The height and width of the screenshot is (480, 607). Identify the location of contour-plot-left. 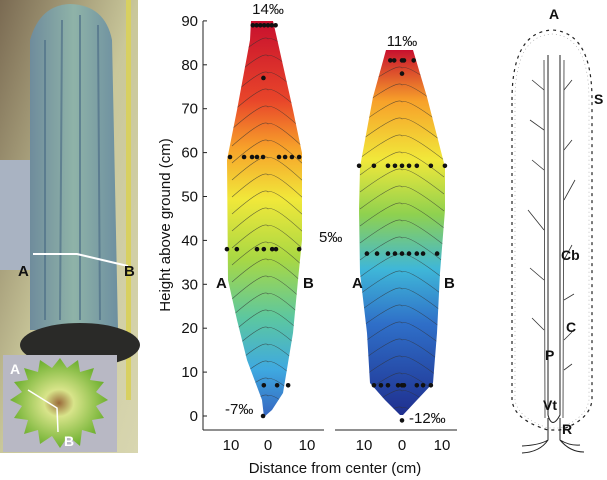
(263, 220).